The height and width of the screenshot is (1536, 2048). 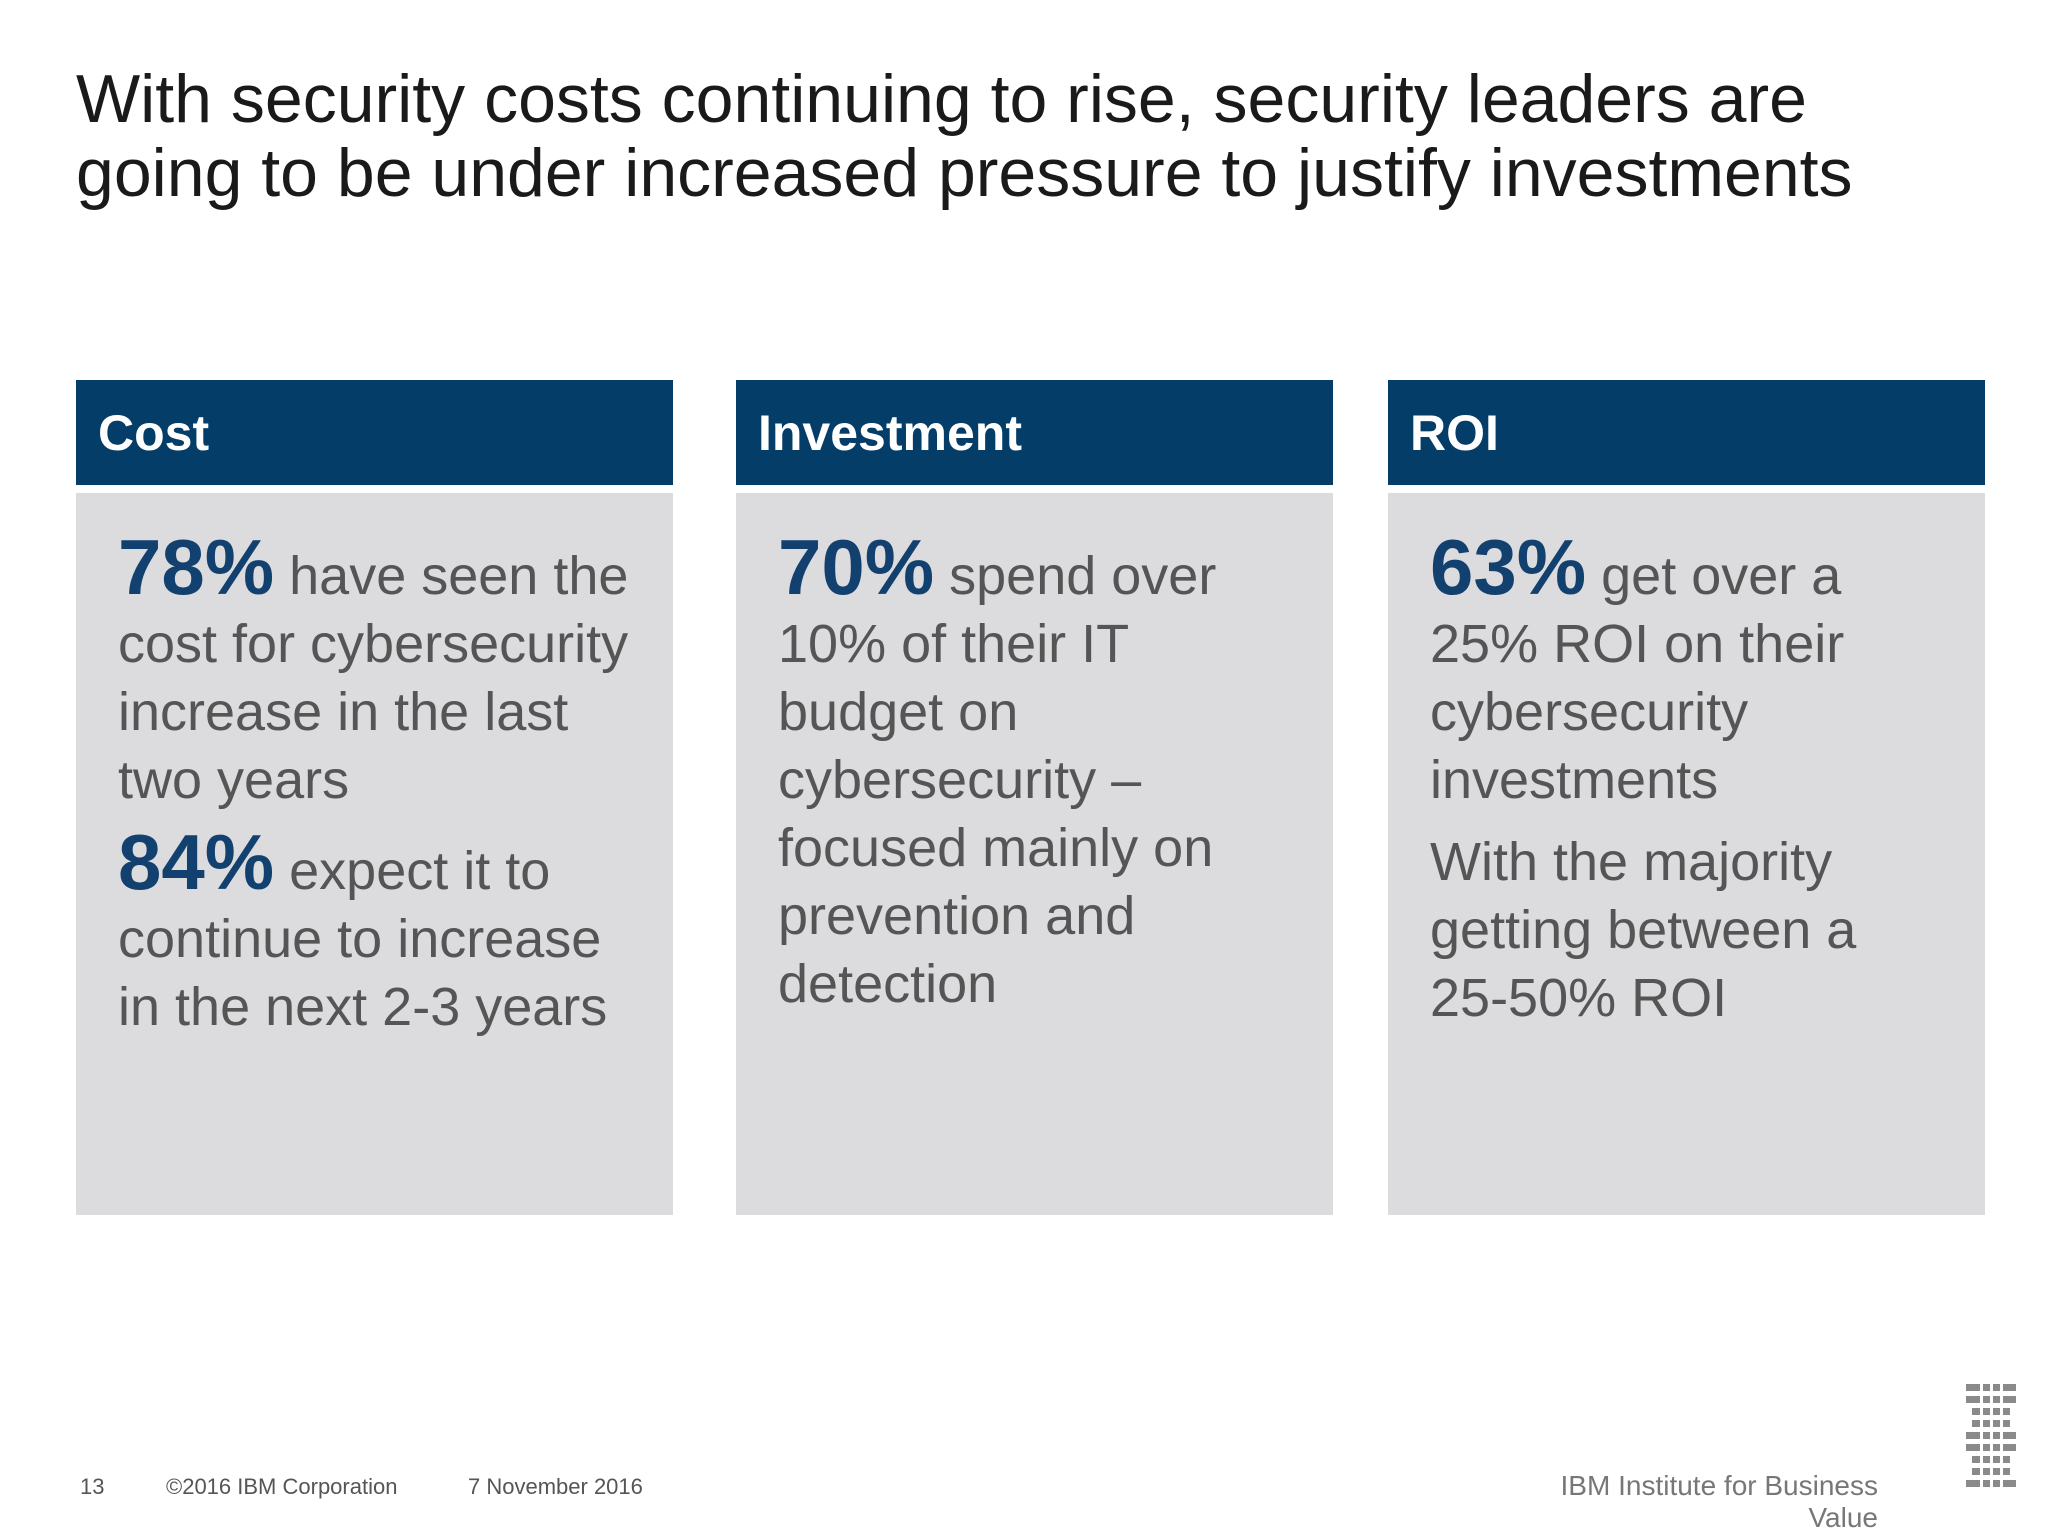 What do you see at coordinates (1686, 432) in the screenshot?
I see `card-header-roi: ROI` at bounding box center [1686, 432].